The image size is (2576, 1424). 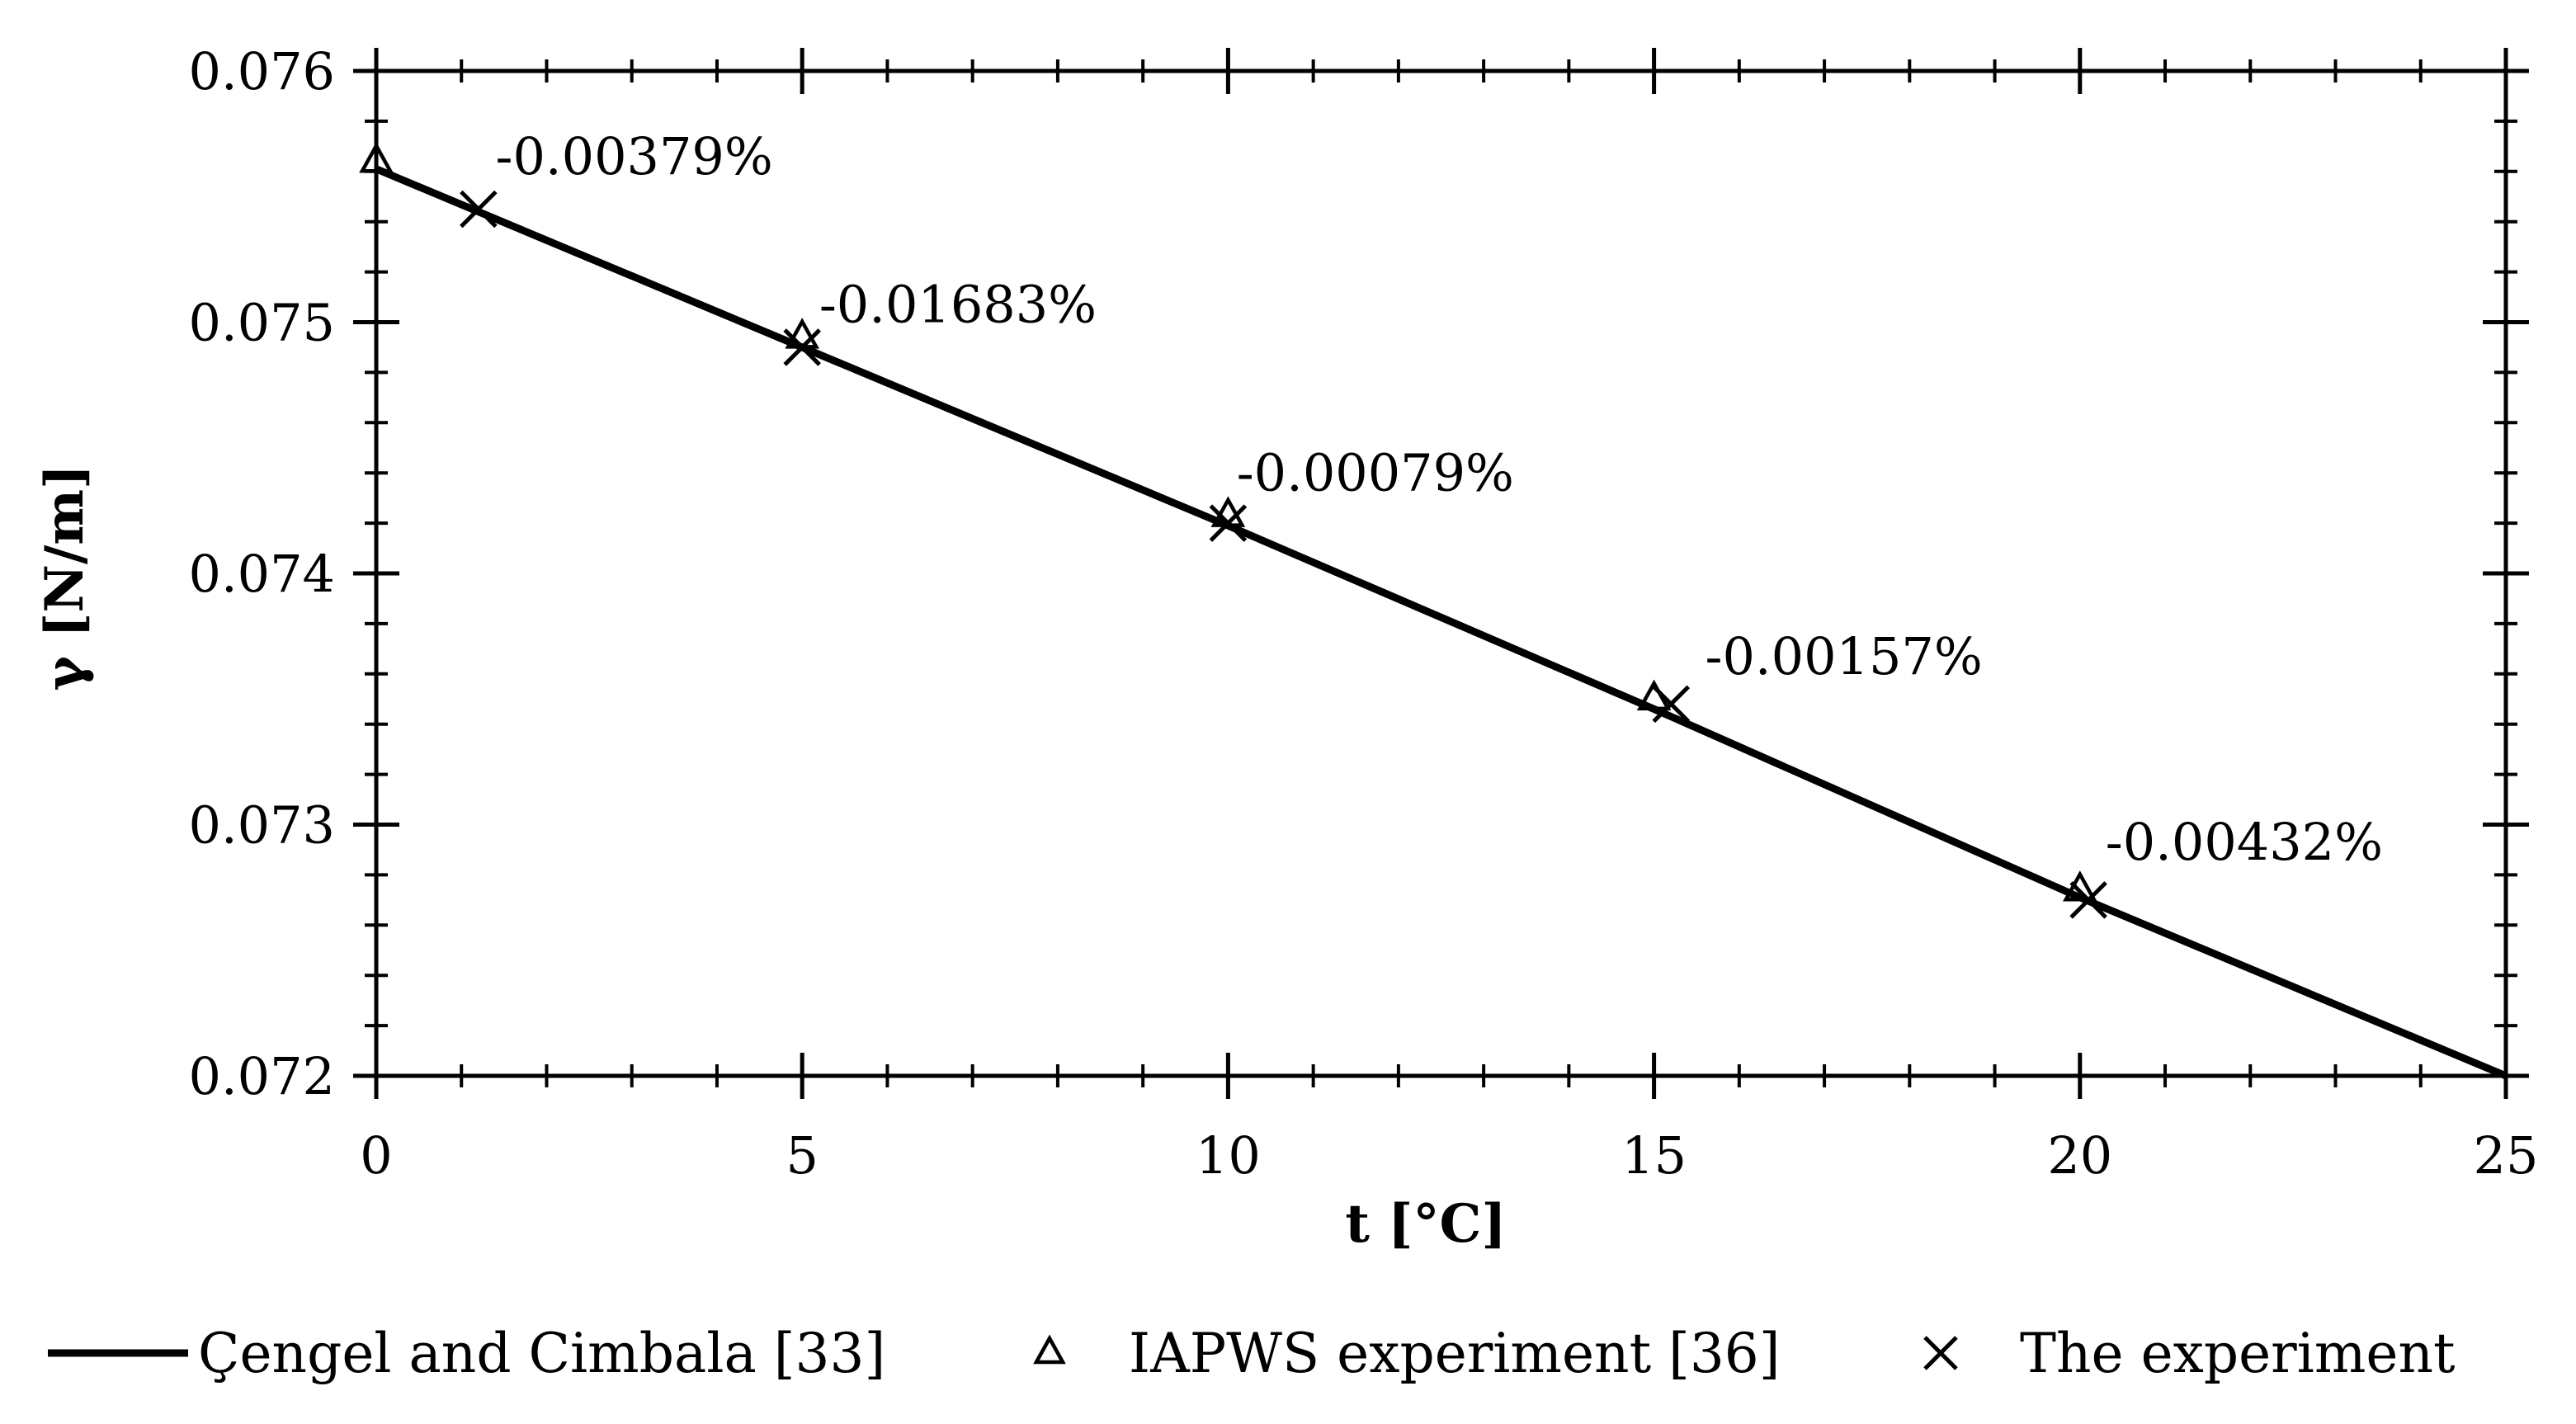 I want to click on y-tick-label: 0.074, so click(x=262, y=574).